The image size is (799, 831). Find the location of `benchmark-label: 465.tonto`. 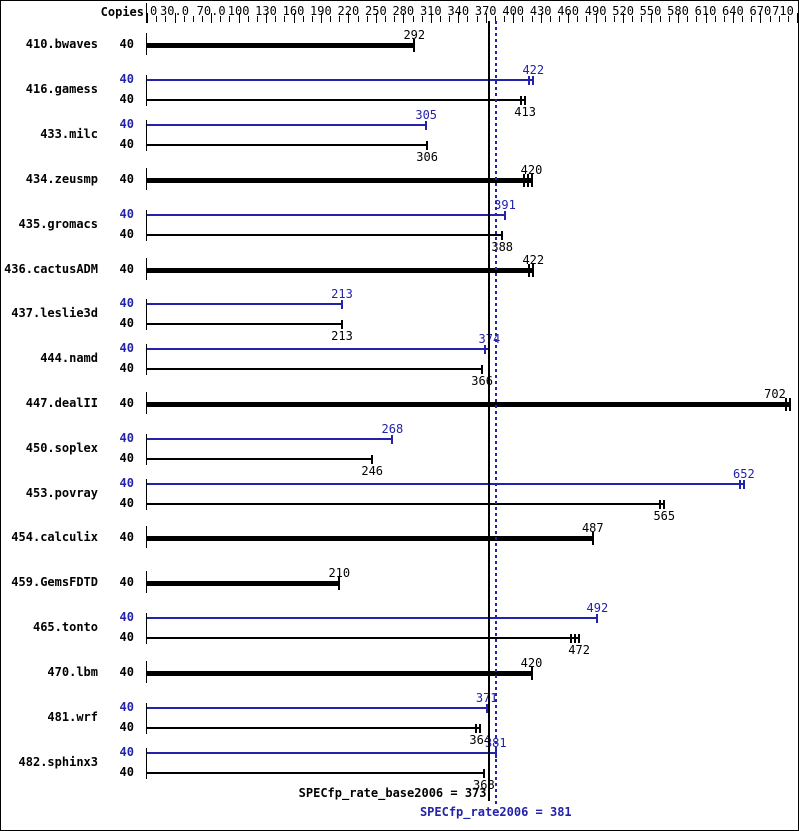

benchmark-label: 465.tonto is located at coordinates (65, 627).